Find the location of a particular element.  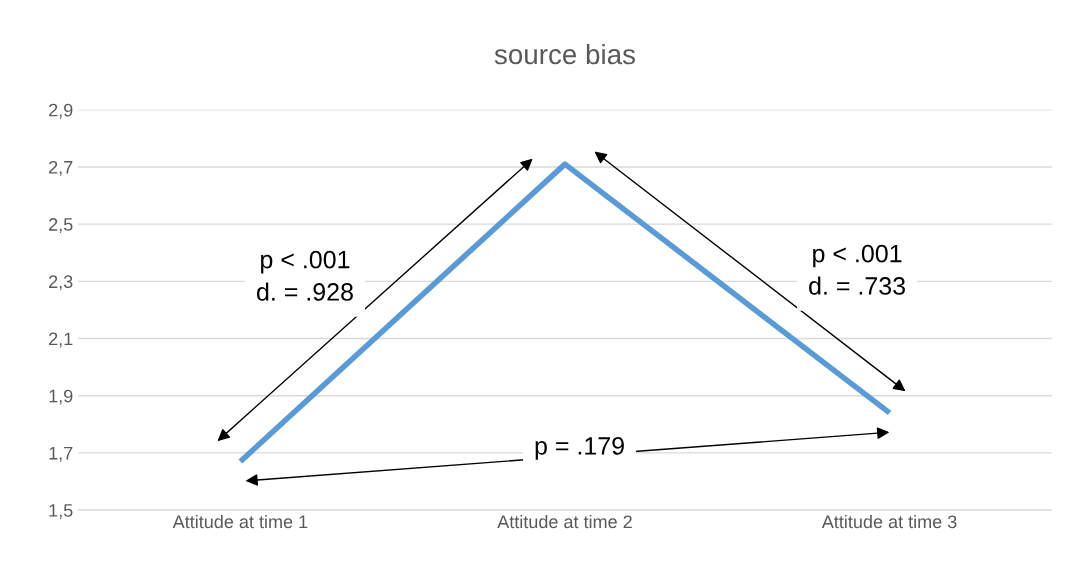

x-tick-label: Attitude at time 3 is located at coordinates (889, 521).